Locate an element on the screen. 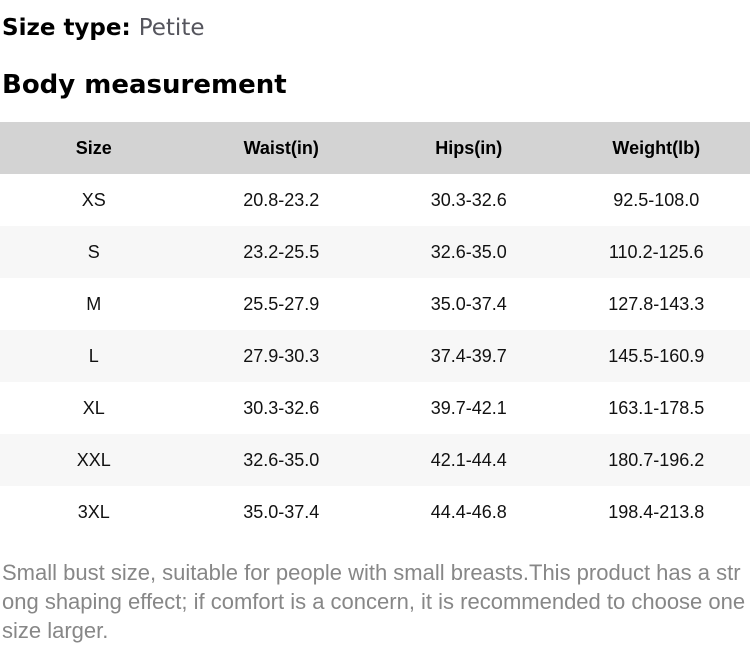  cell-size: M is located at coordinates (94, 304).